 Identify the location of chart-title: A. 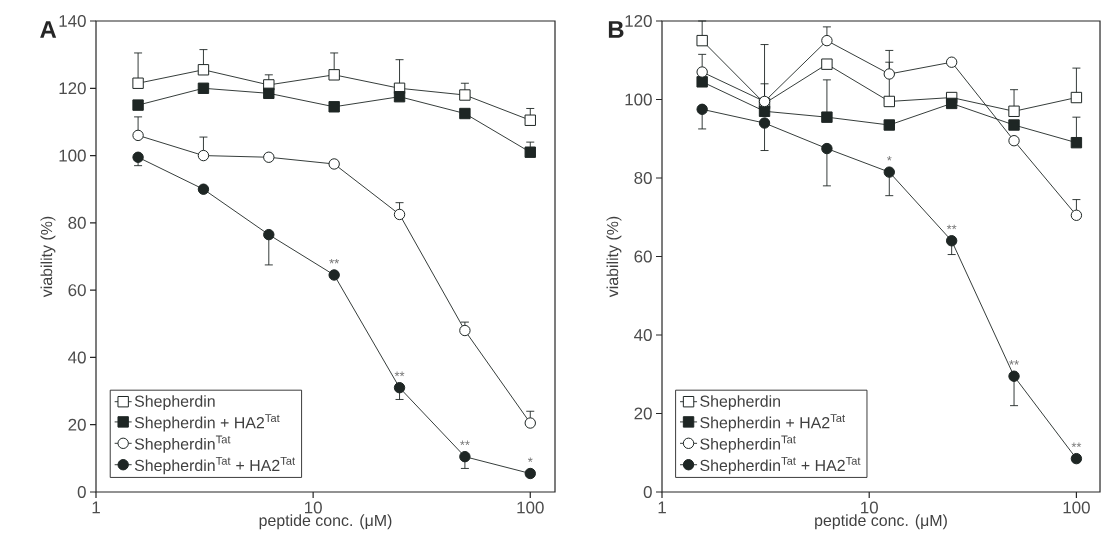
(48, 29).